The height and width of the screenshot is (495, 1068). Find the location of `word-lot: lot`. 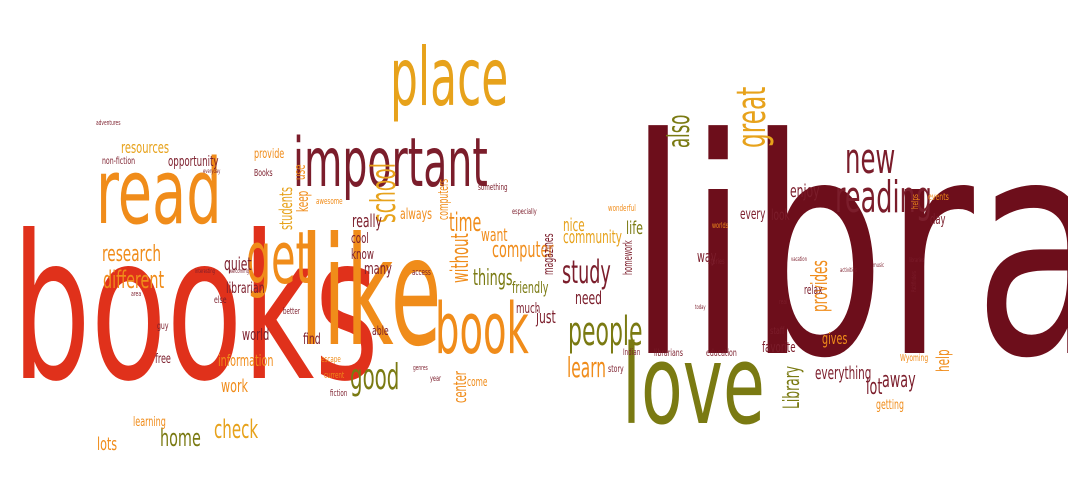

word-lot: lot is located at coordinates (874, 387).